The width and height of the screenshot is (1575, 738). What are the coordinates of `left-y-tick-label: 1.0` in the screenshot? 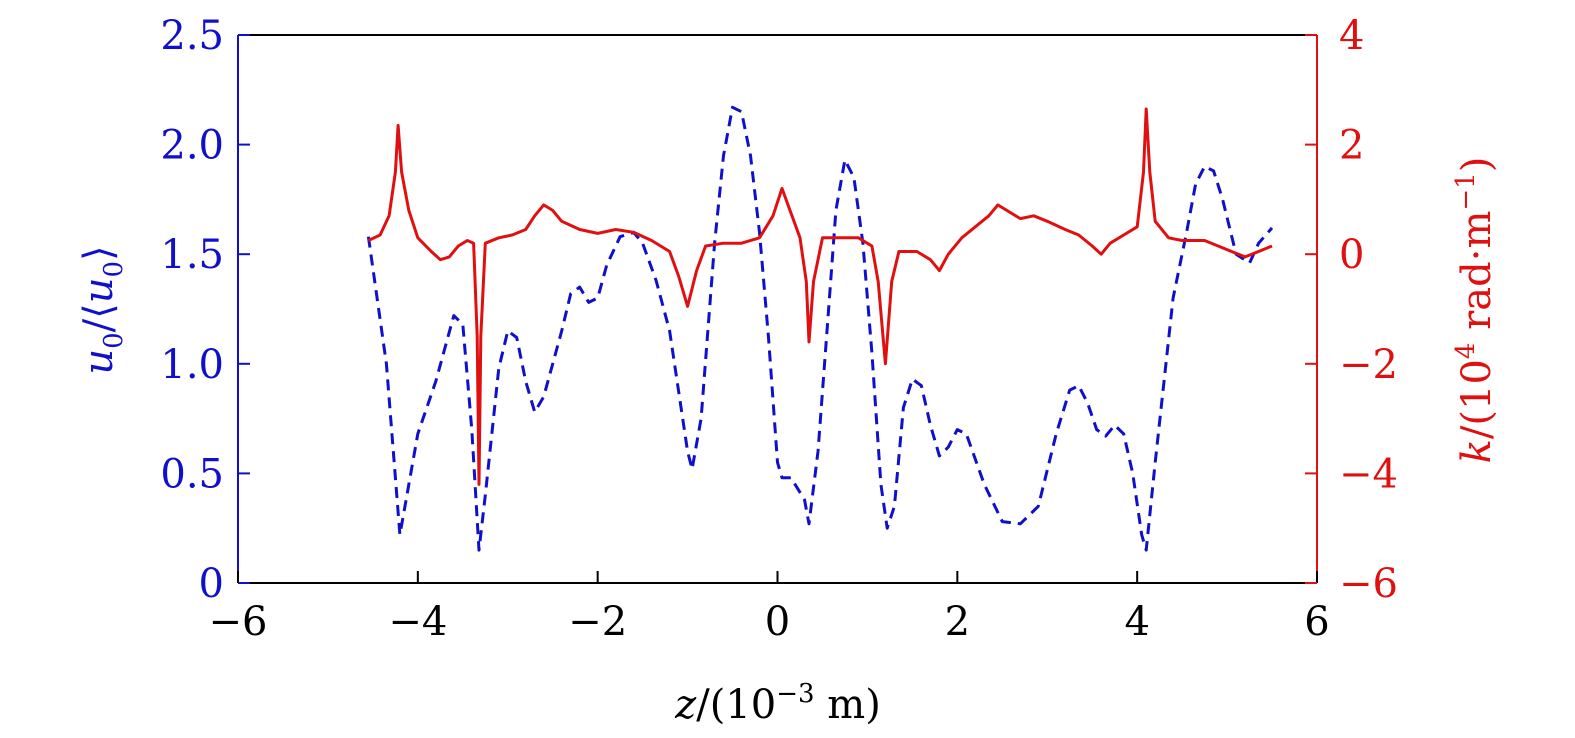 It's located at (192, 365).